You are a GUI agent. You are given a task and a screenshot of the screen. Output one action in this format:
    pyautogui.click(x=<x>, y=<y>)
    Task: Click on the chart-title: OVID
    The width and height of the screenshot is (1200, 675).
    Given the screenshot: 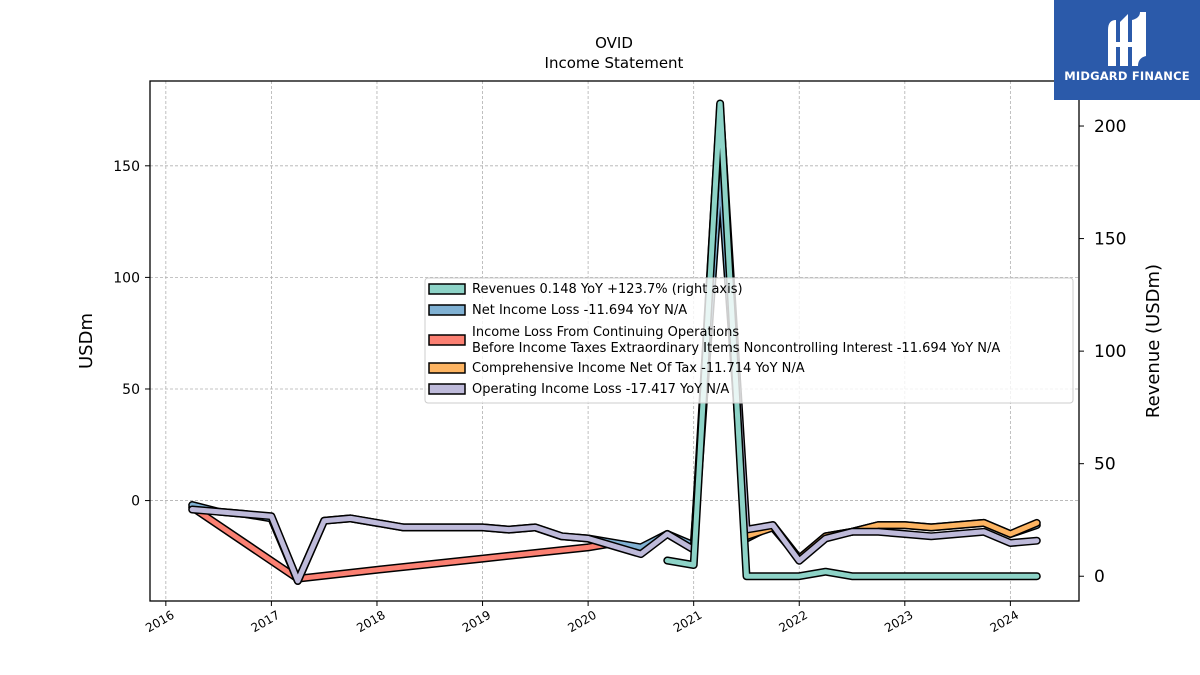 What is the action you would take?
    pyautogui.click(x=614, y=43)
    